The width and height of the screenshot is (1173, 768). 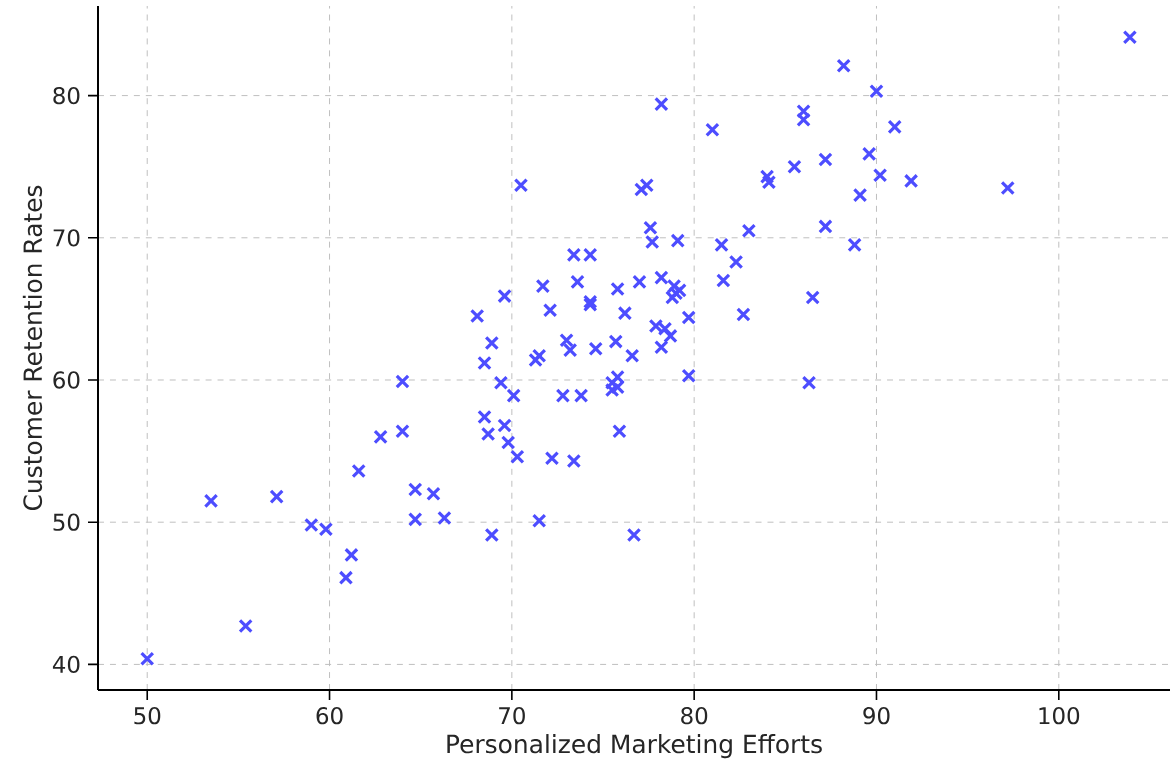 I want to click on x-tick-label: 100, so click(x=1059, y=716).